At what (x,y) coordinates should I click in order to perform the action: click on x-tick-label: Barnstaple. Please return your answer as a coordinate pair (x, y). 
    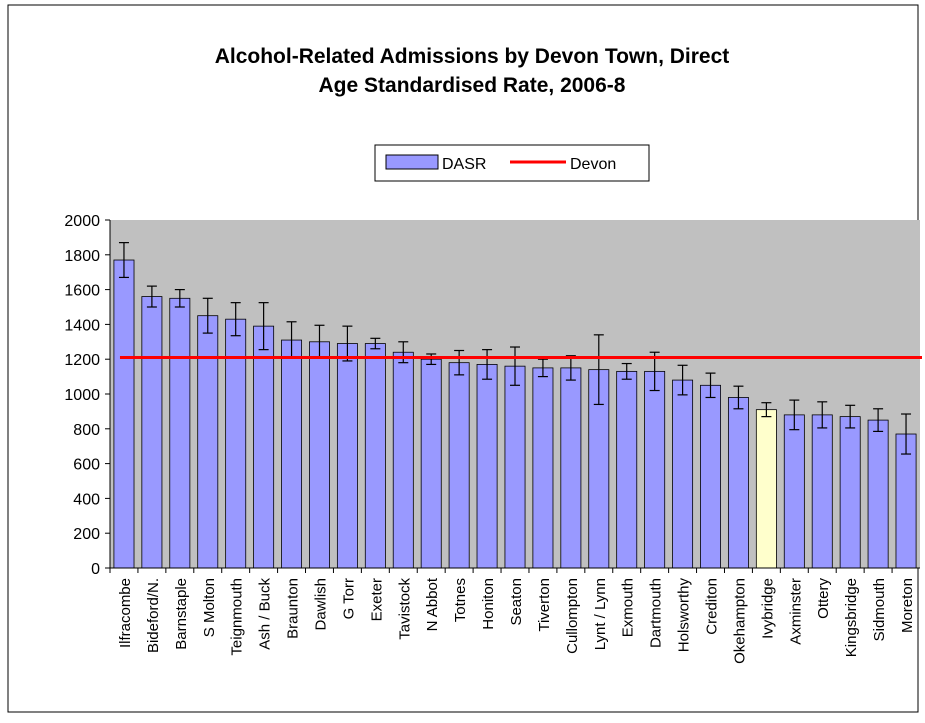
    Looking at the image, I should click on (181, 614).